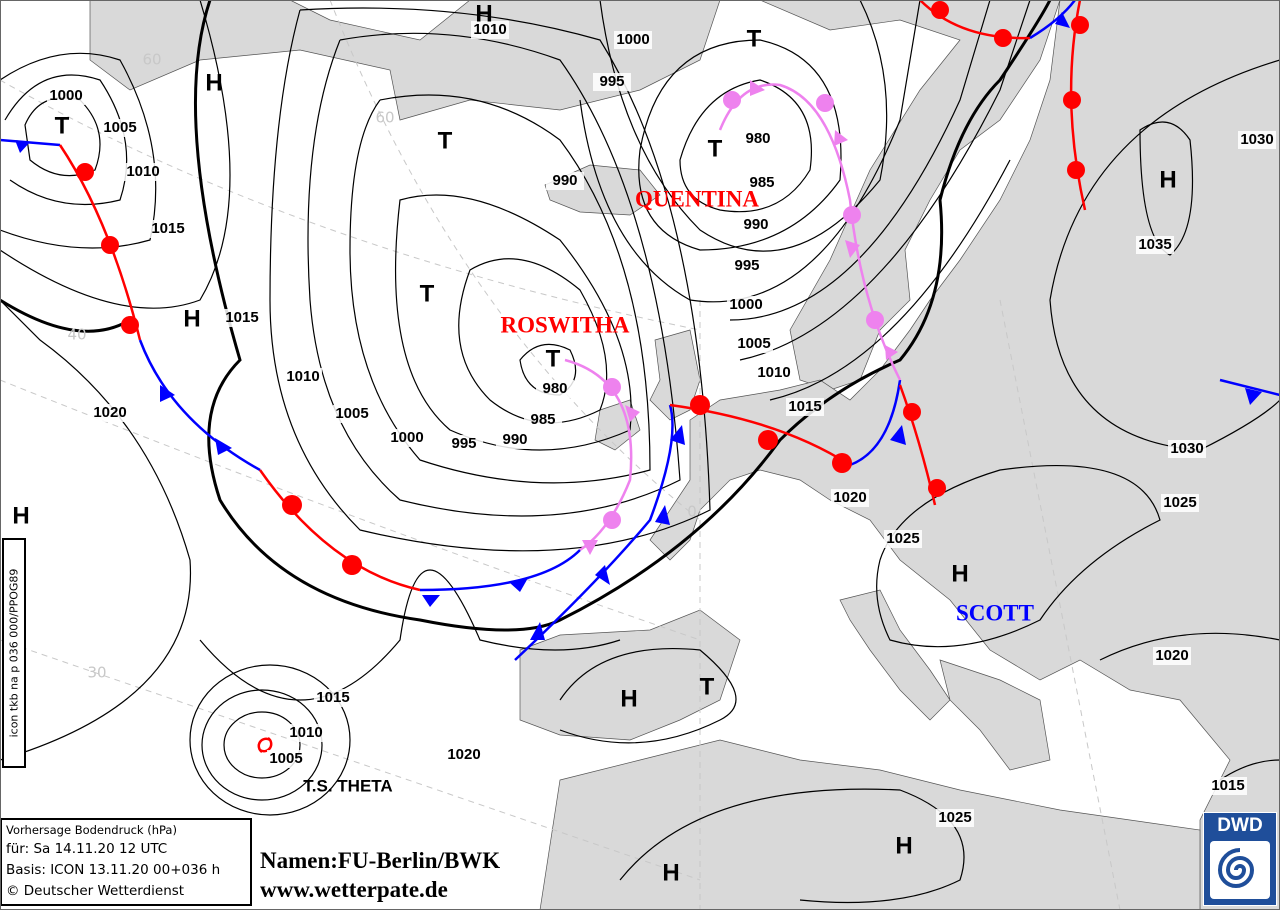 The height and width of the screenshot is (910, 1280). I want to click on product-code-box: icon tkb na p 036 000/PPOG89, so click(14, 653).